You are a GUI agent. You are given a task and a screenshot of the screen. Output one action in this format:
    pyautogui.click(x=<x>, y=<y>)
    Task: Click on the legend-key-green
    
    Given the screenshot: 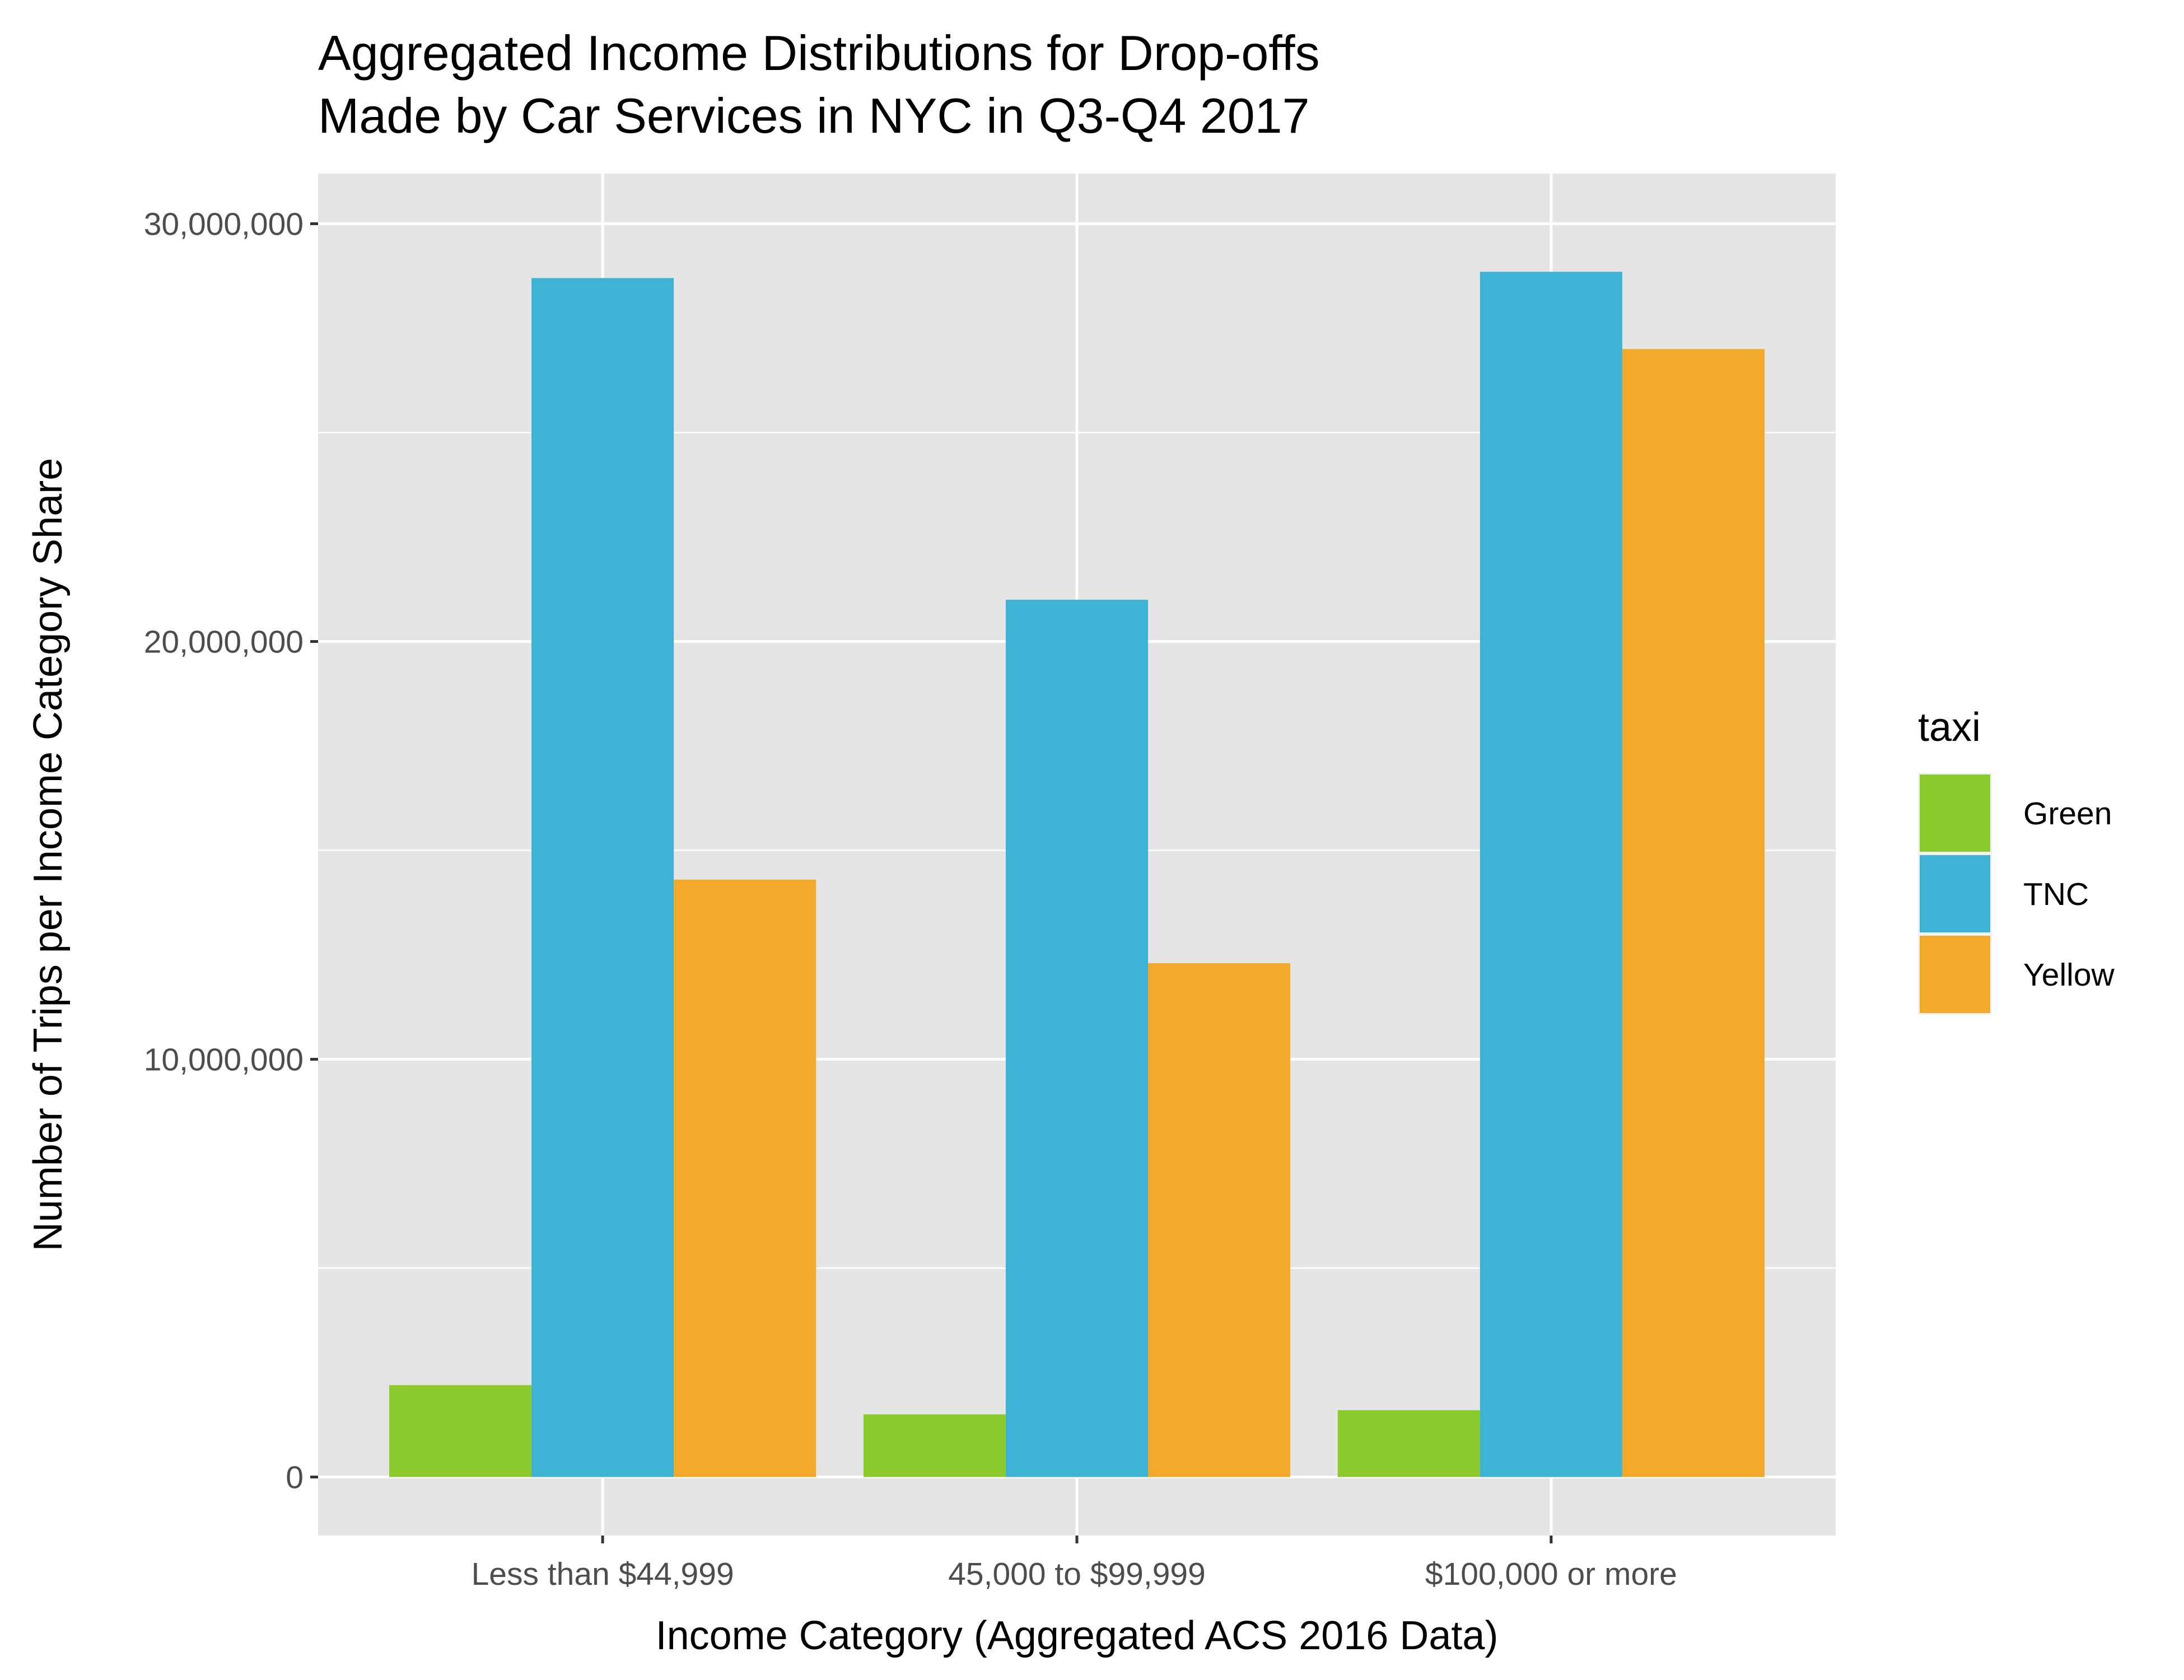 What is the action you would take?
    pyautogui.click(x=1955, y=813)
    